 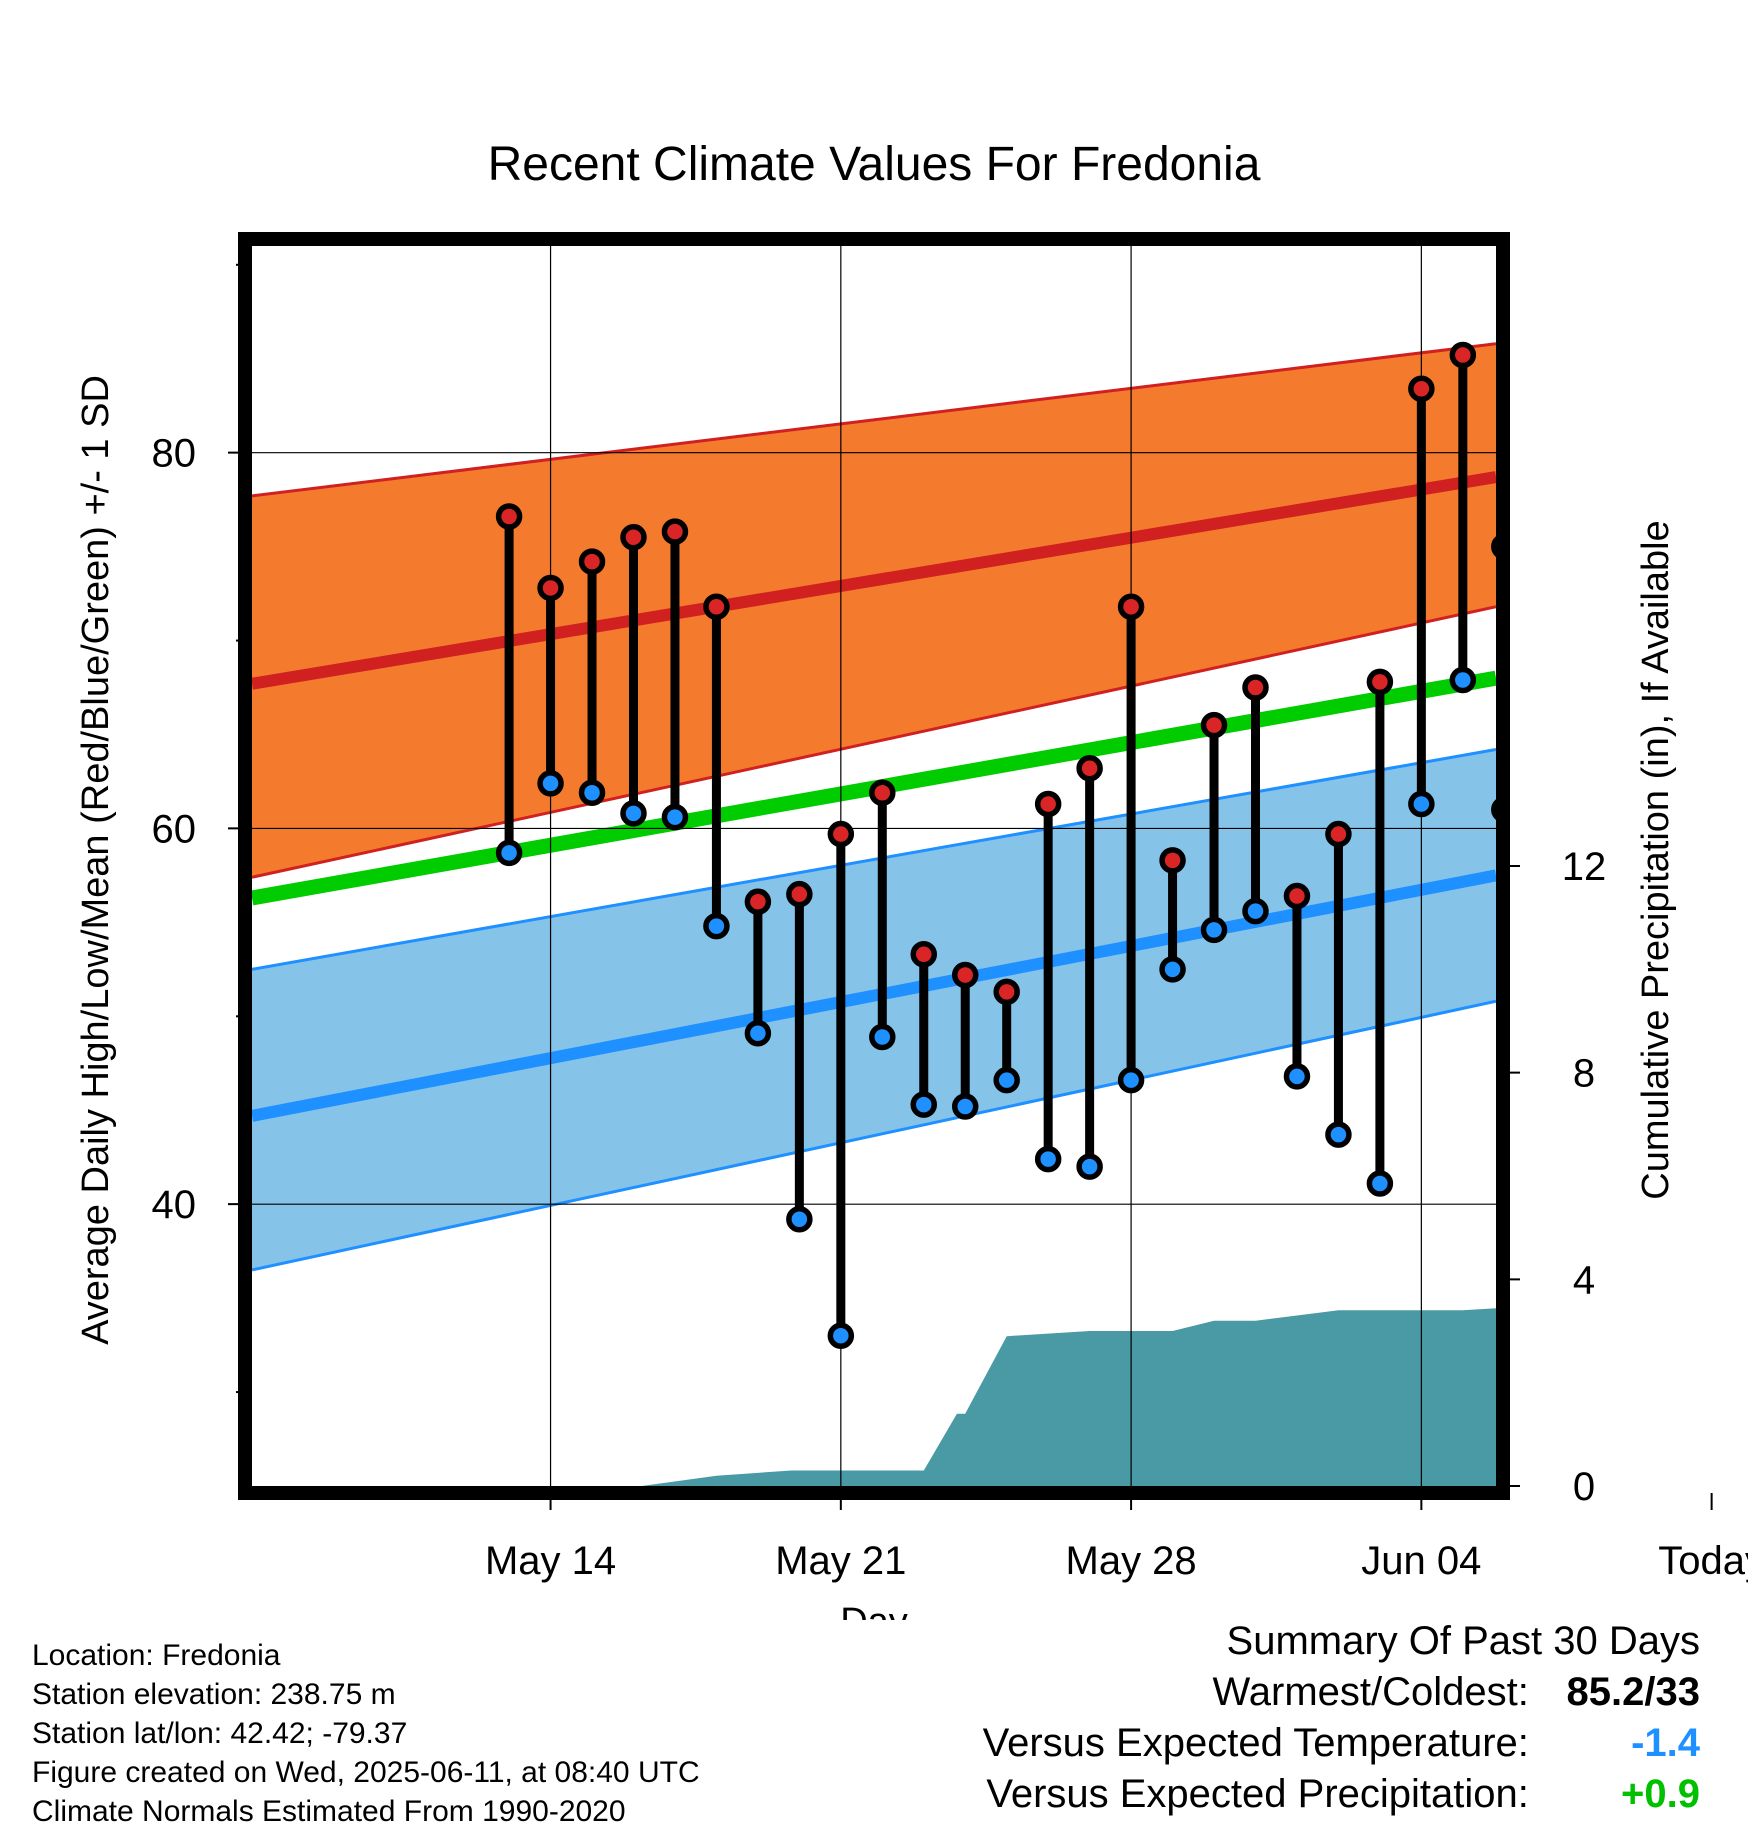 I want to click on precip-anomaly-value: +0.9, so click(x=1660, y=1794).